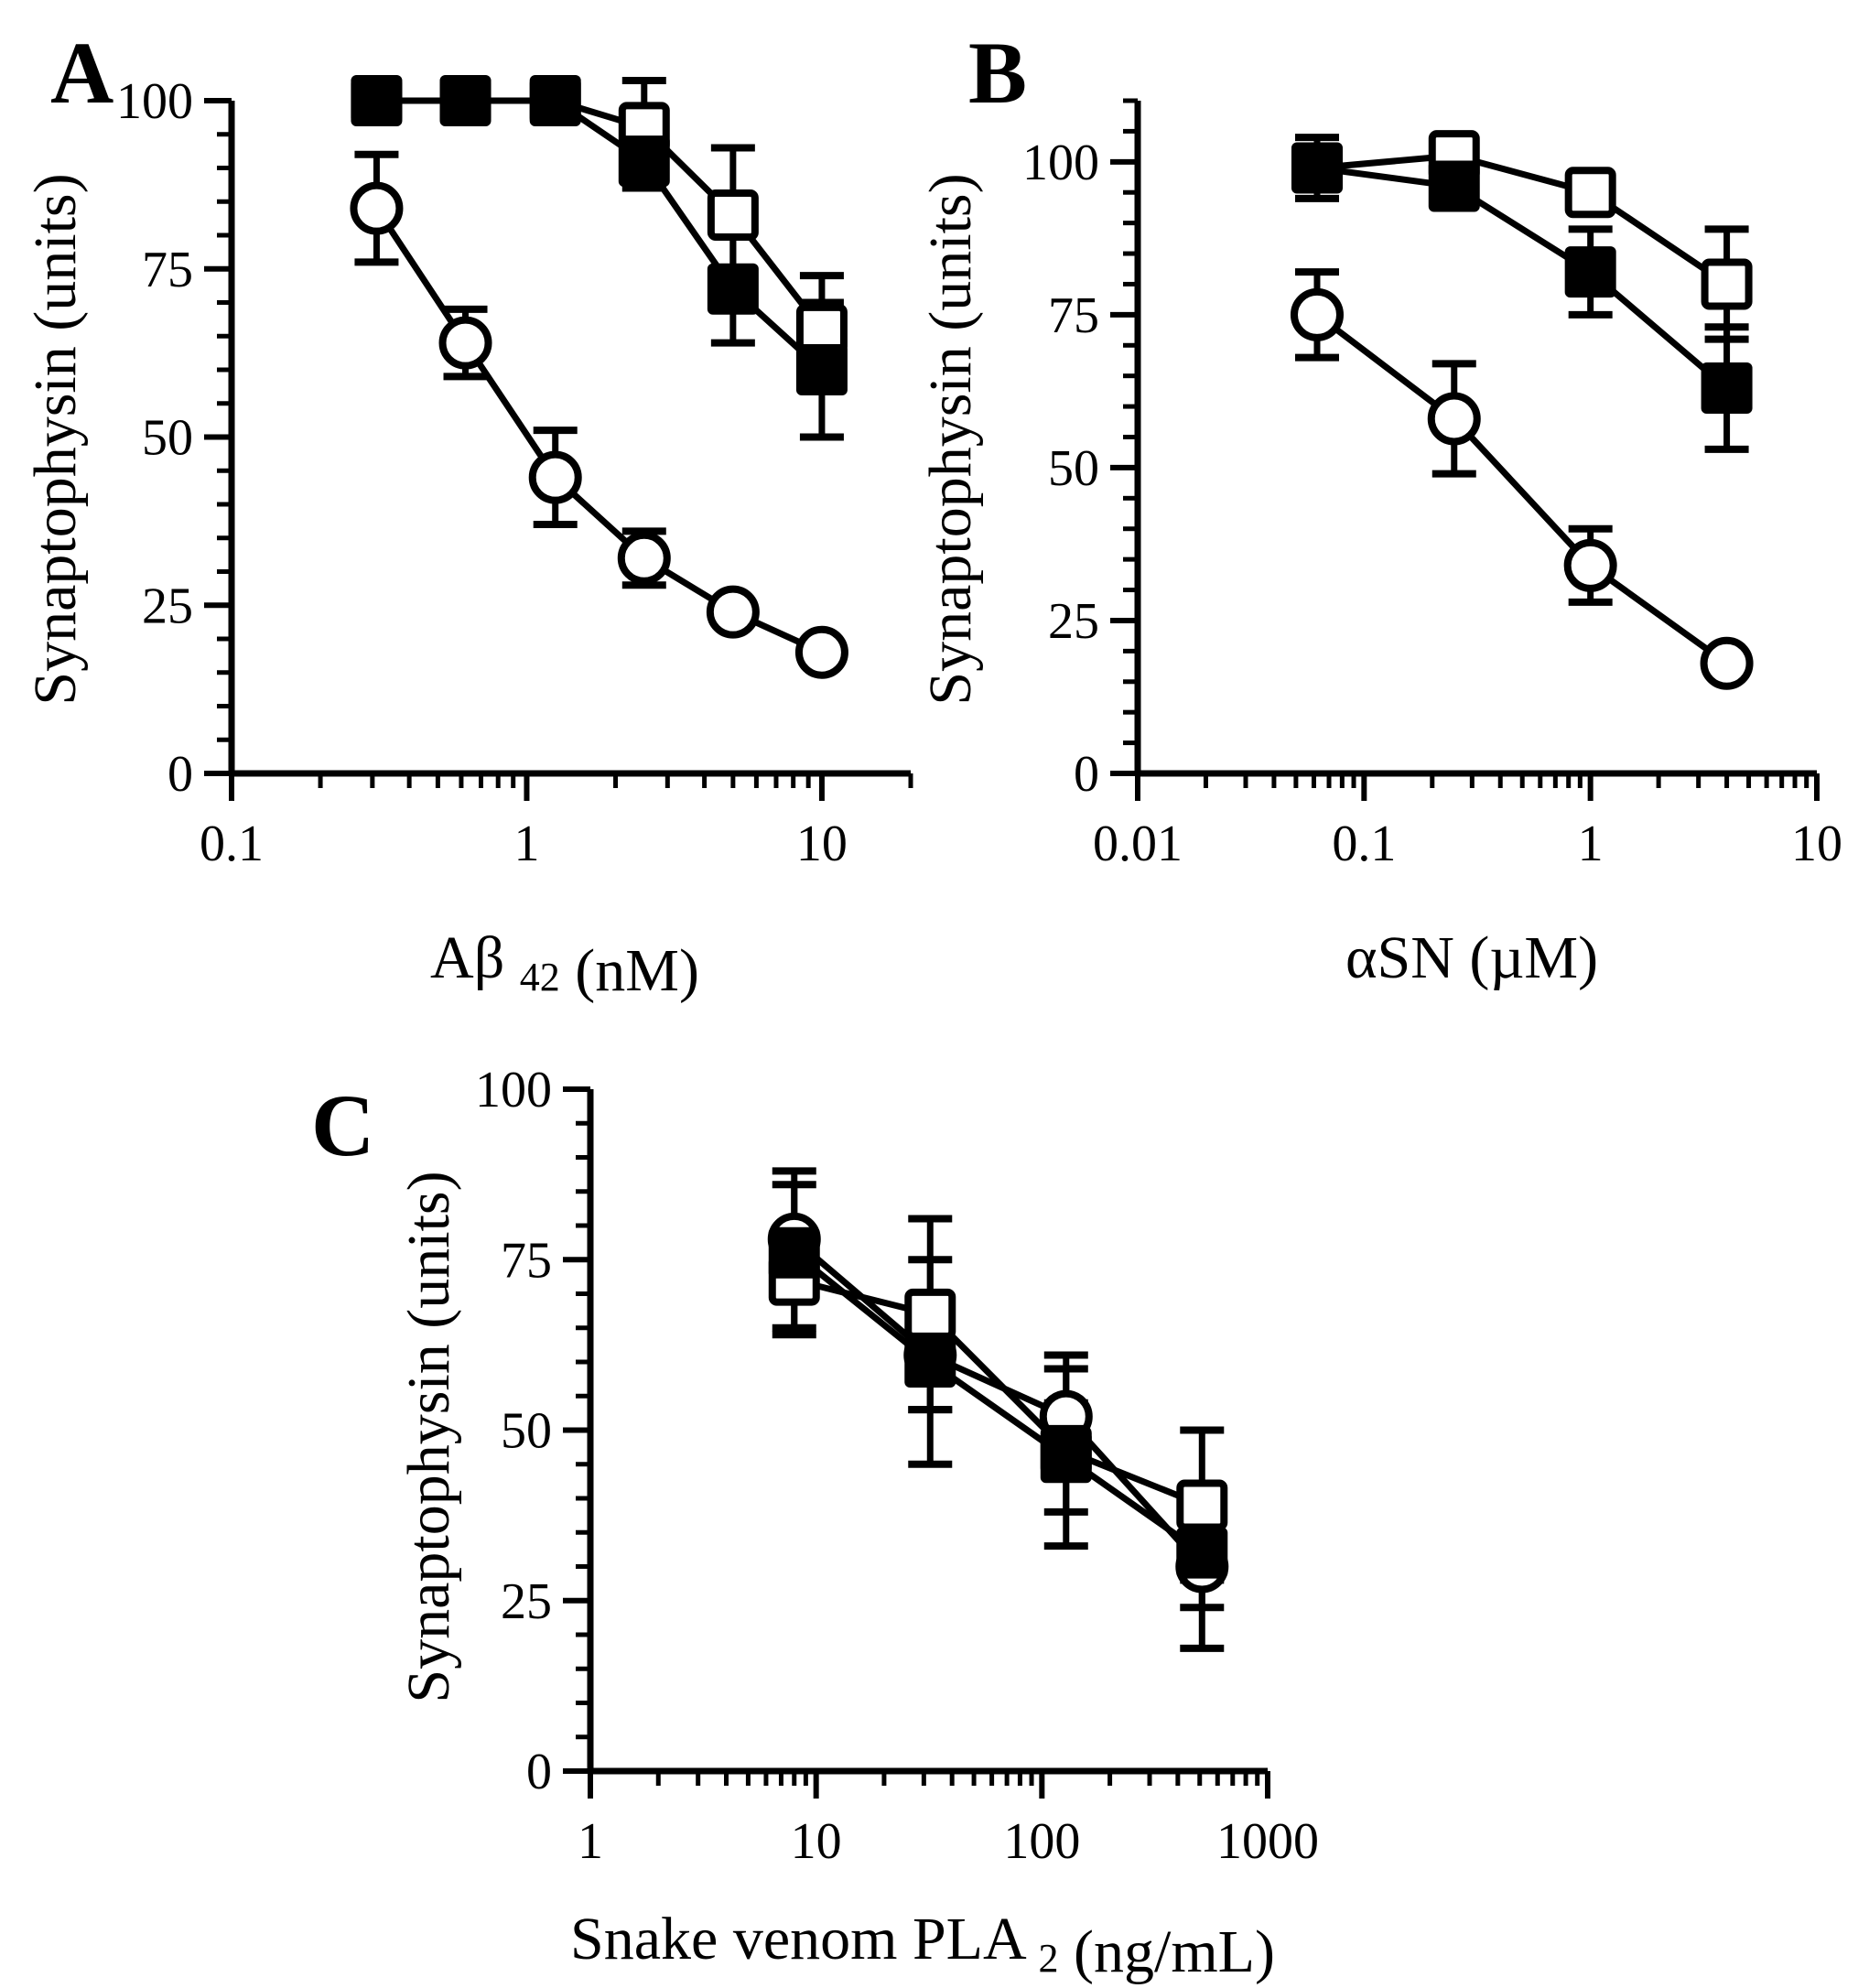 The image size is (1869, 1988). I want to click on panel-a-x-axis-subscript: 42, so click(540, 977).